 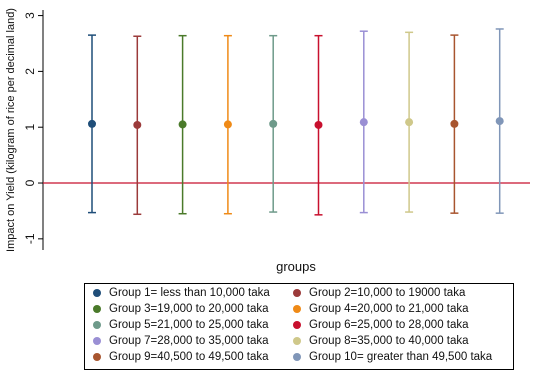 What do you see at coordinates (389, 325) in the screenshot?
I see `legend-label: Group 6=25,000 to 28,000 taka` at bounding box center [389, 325].